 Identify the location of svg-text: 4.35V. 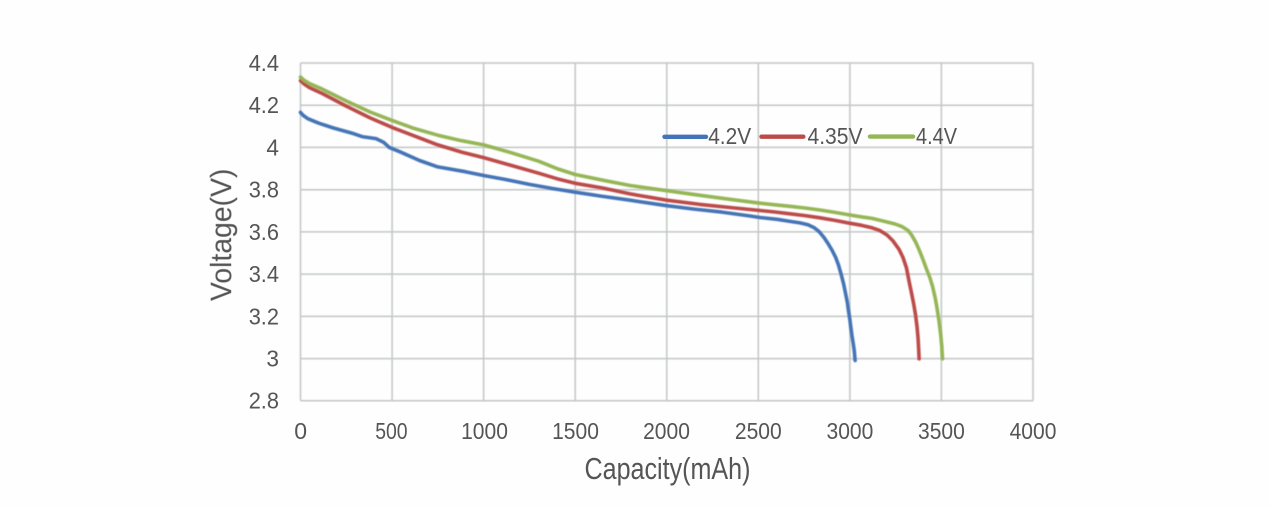
(836, 136).